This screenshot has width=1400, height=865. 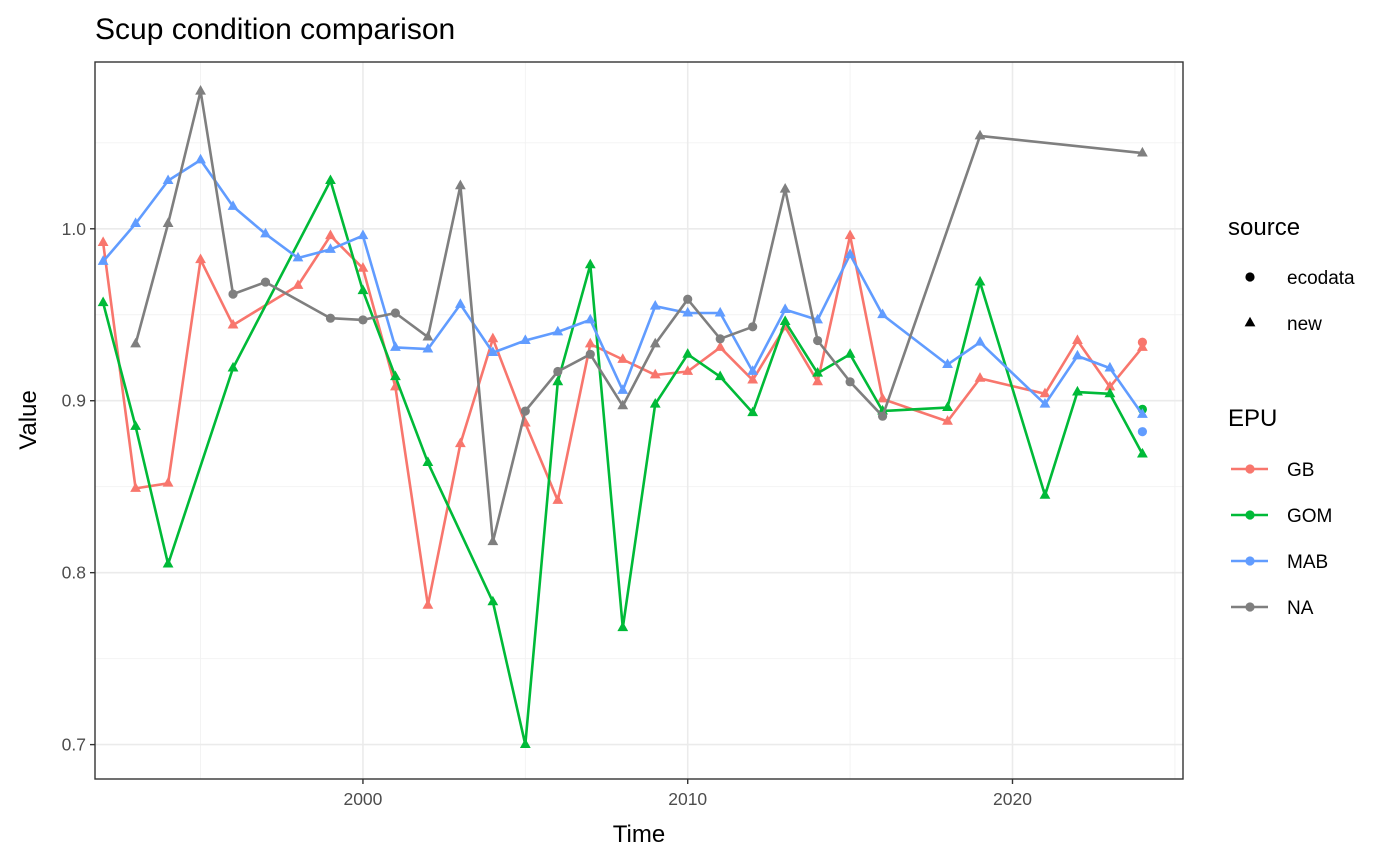 What do you see at coordinates (639, 834) in the screenshot?
I see `x-axis-title: Time` at bounding box center [639, 834].